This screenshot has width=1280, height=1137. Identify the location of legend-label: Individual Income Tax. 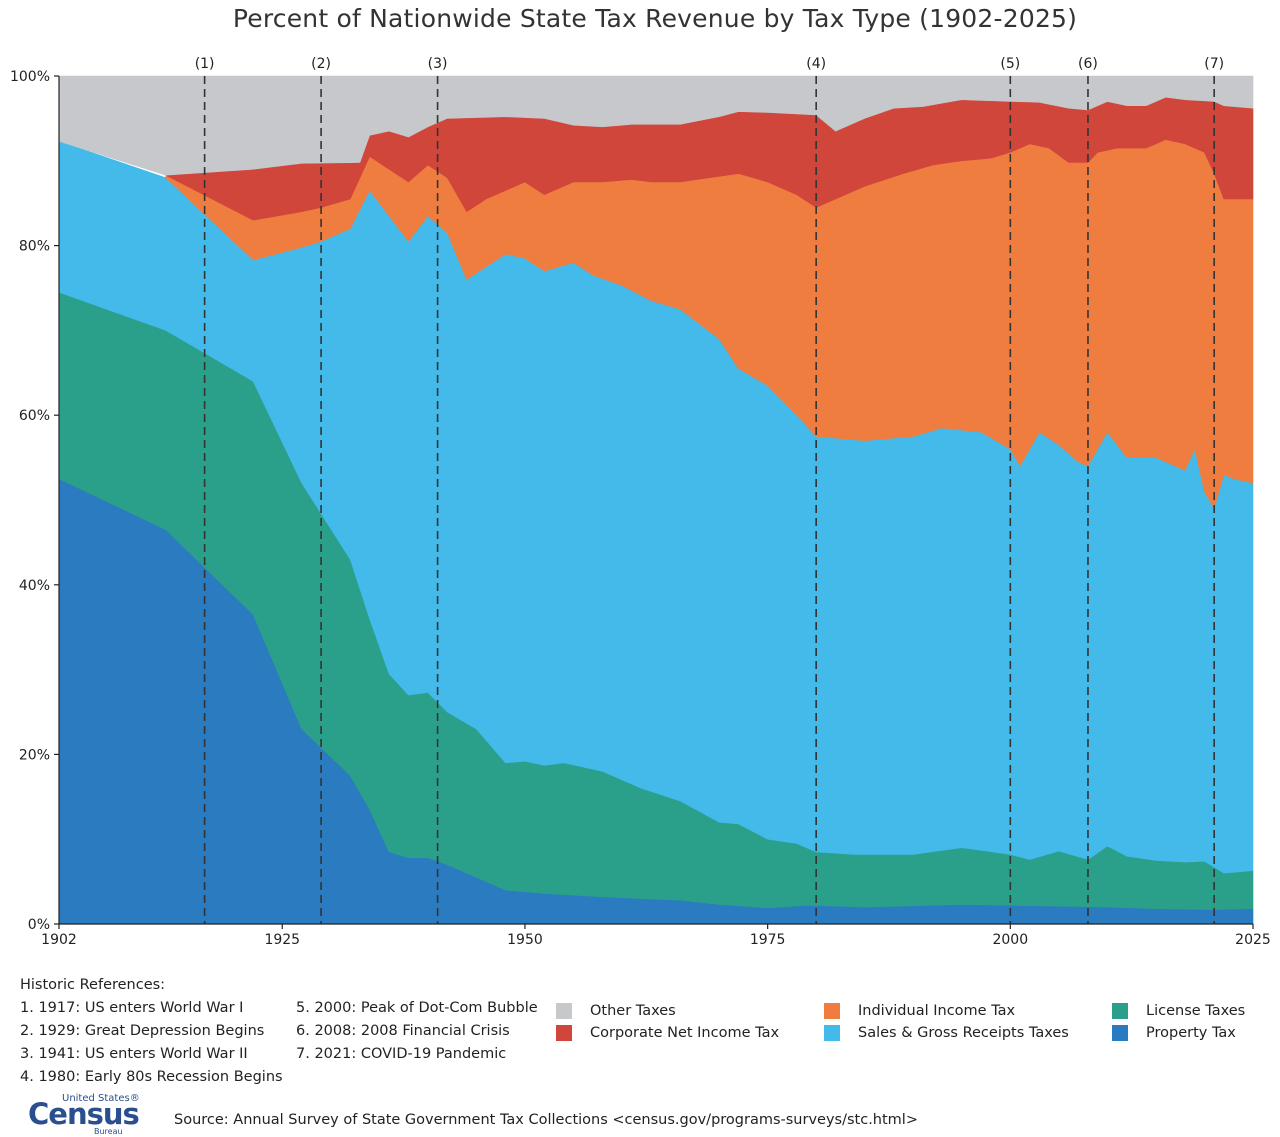
(937, 1011).